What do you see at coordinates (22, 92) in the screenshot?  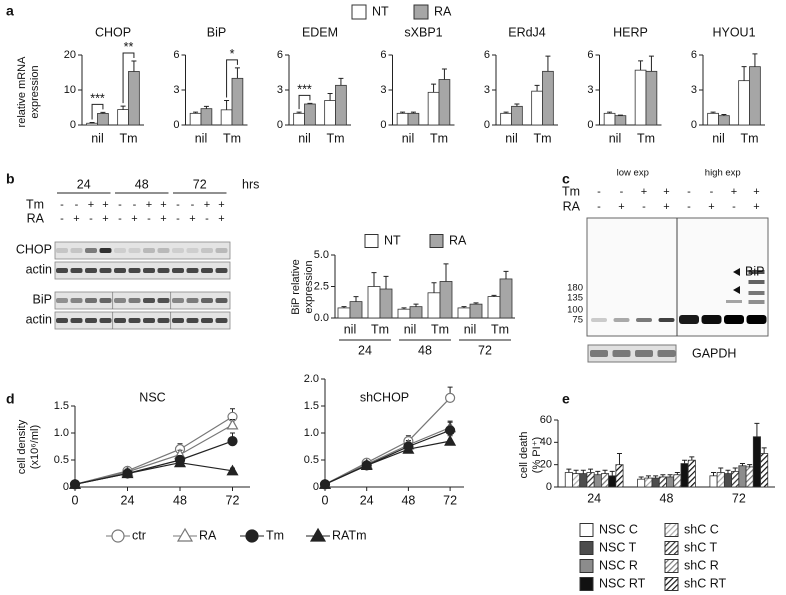 I see `y-axis-label: relative mRNA` at bounding box center [22, 92].